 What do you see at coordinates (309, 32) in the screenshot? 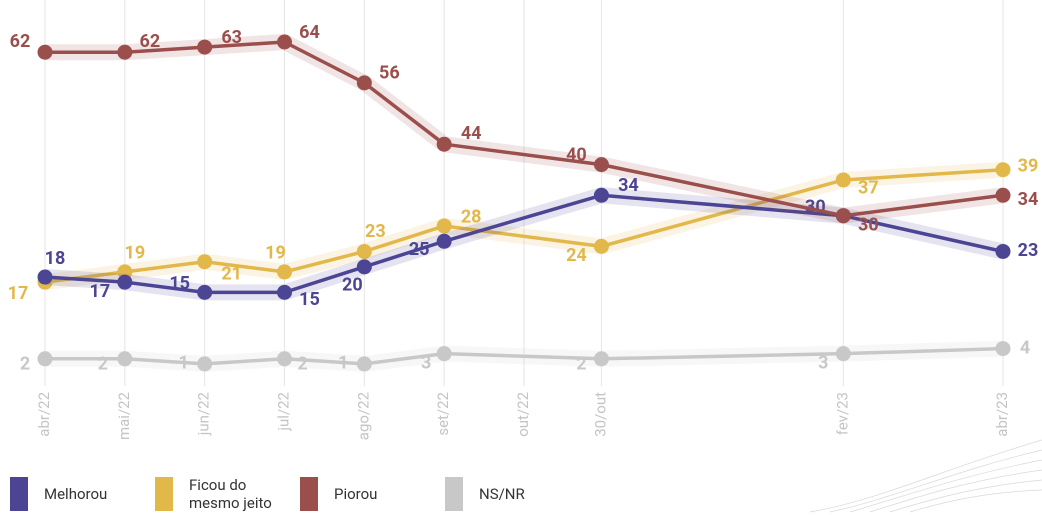
I see `value-label: 64` at bounding box center [309, 32].